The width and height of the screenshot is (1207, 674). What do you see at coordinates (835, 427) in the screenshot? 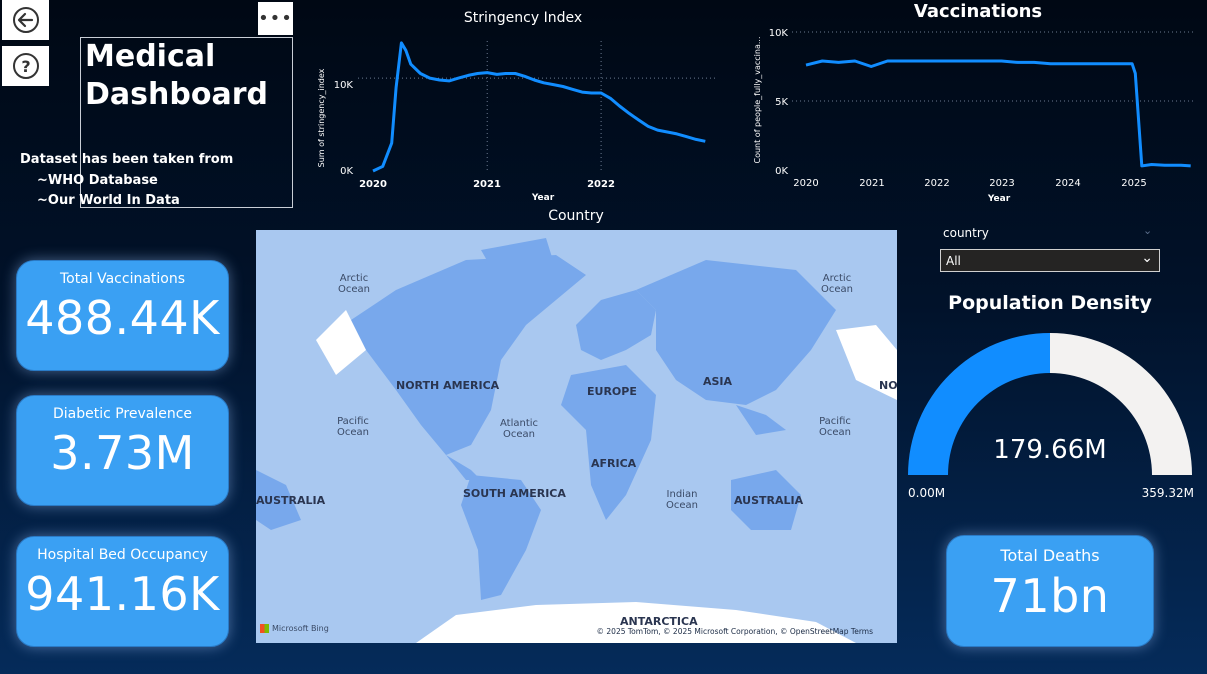
I see `map-label-pacific-ocean-right: Pacific Ocean` at bounding box center [835, 427].